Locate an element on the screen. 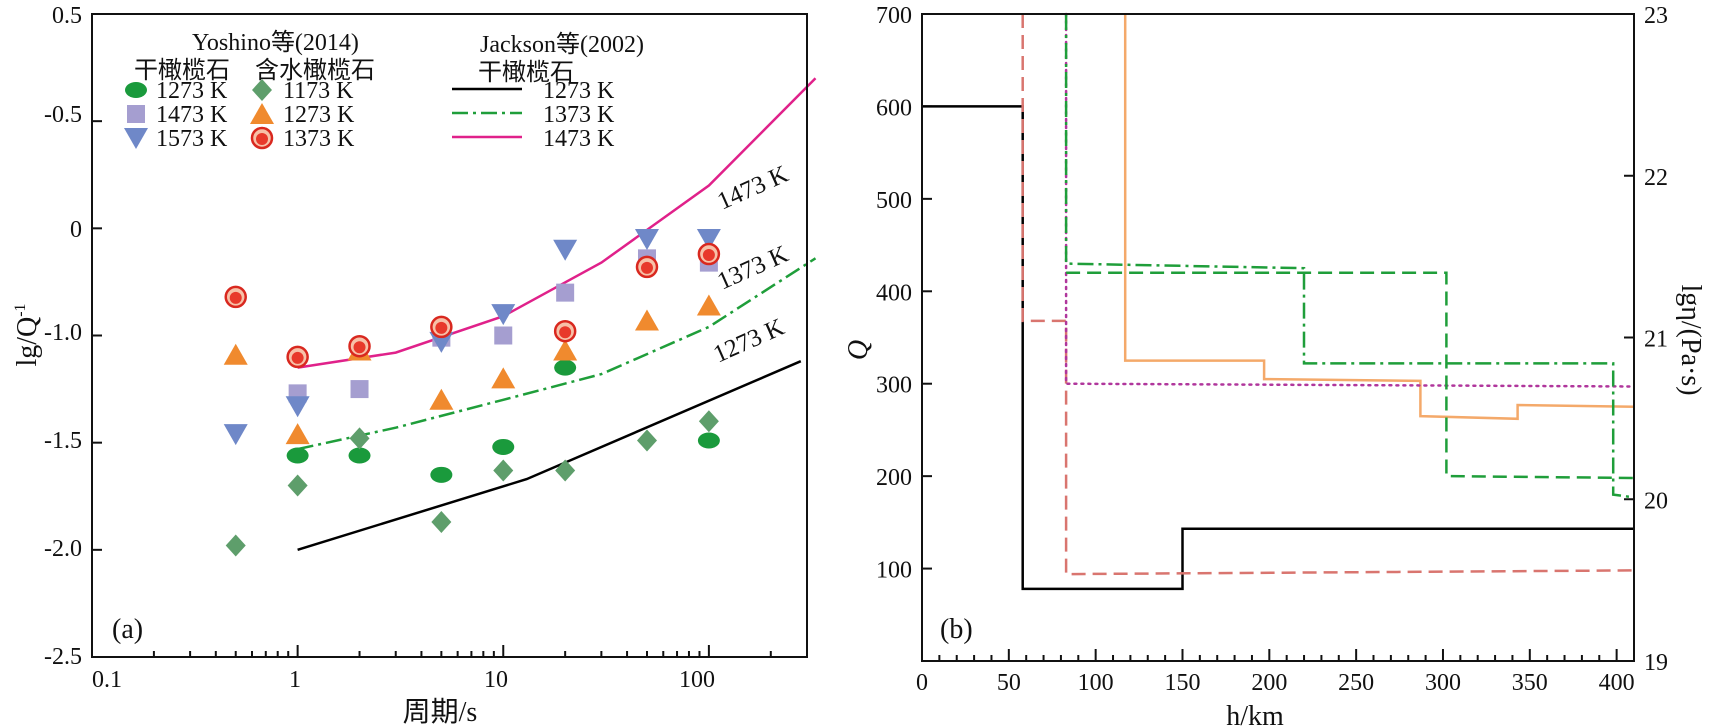 This screenshot has height=727, width=1710. b-x-tick-label: 100 is located at coordinates (1096, 683).